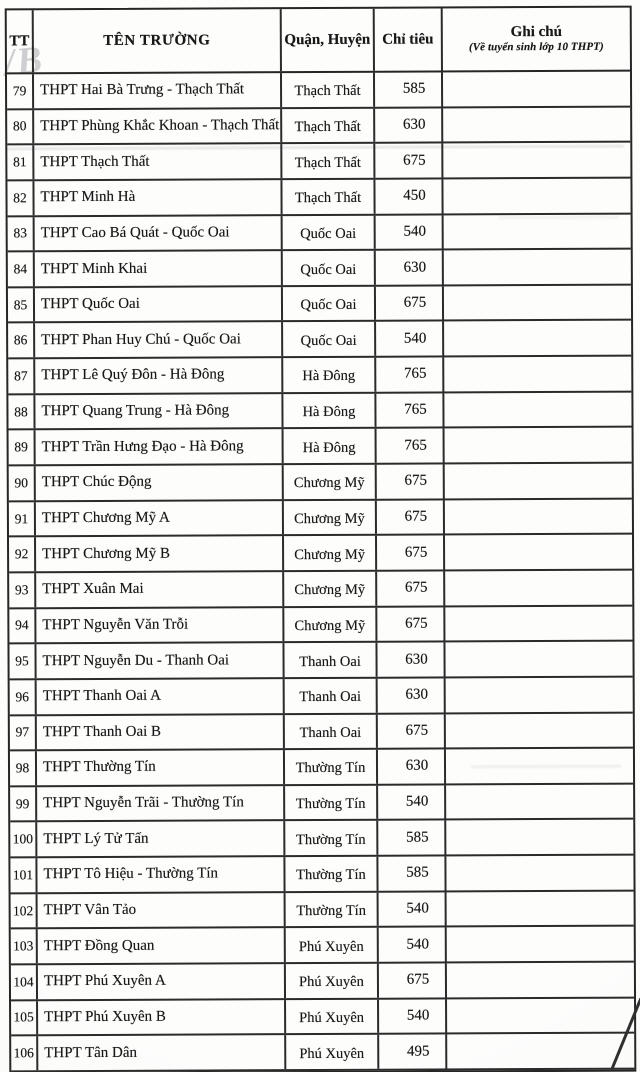 The image size is (640, 1072). What do you see at coordinates (410, 374) in the screenshot?
I see `cell-quota: 765` at bounding box center [410, 374].